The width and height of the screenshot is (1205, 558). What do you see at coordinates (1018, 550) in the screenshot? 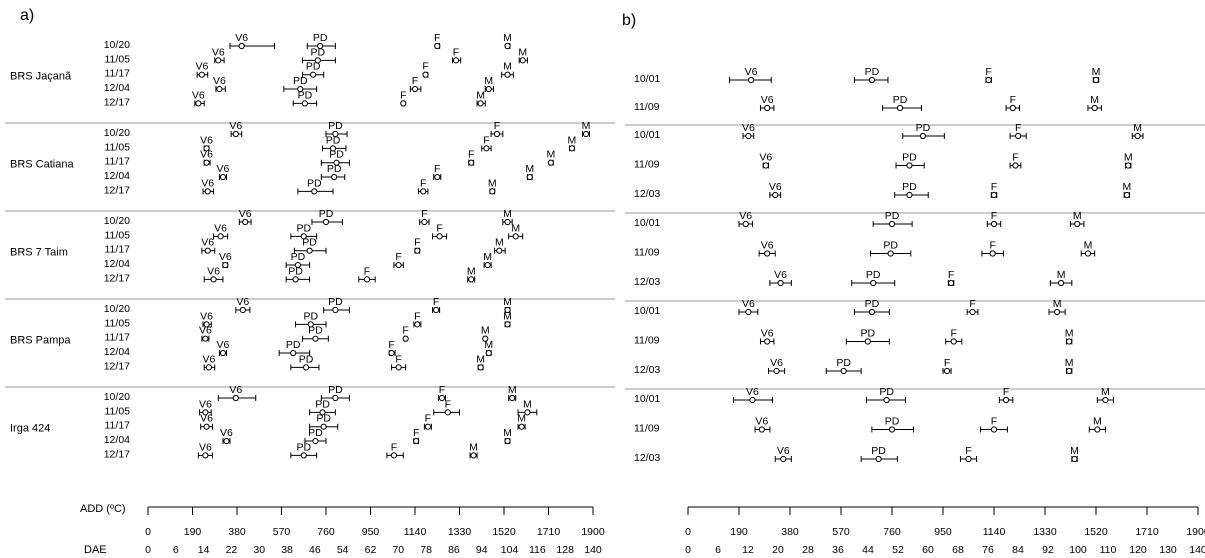
I see `dae-tick-label: 84` at bounding box center [1018, 550].